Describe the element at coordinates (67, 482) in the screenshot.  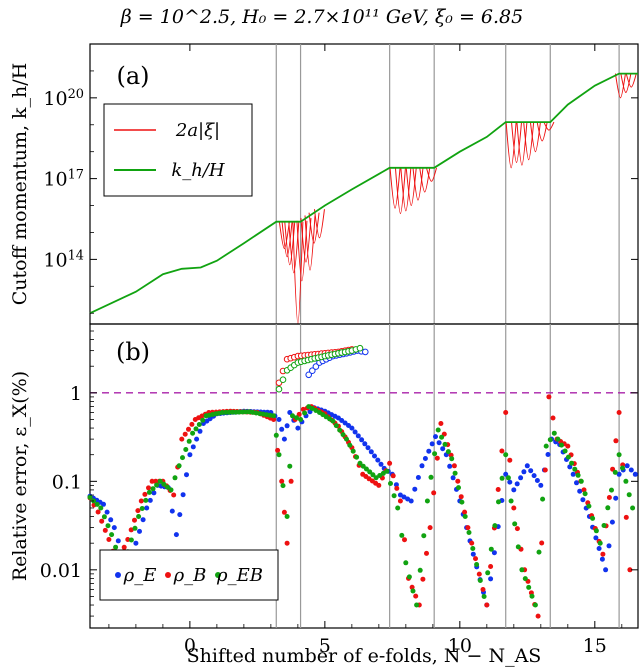
I see `panel-b-ytick-label-1: 0.1` at that location.